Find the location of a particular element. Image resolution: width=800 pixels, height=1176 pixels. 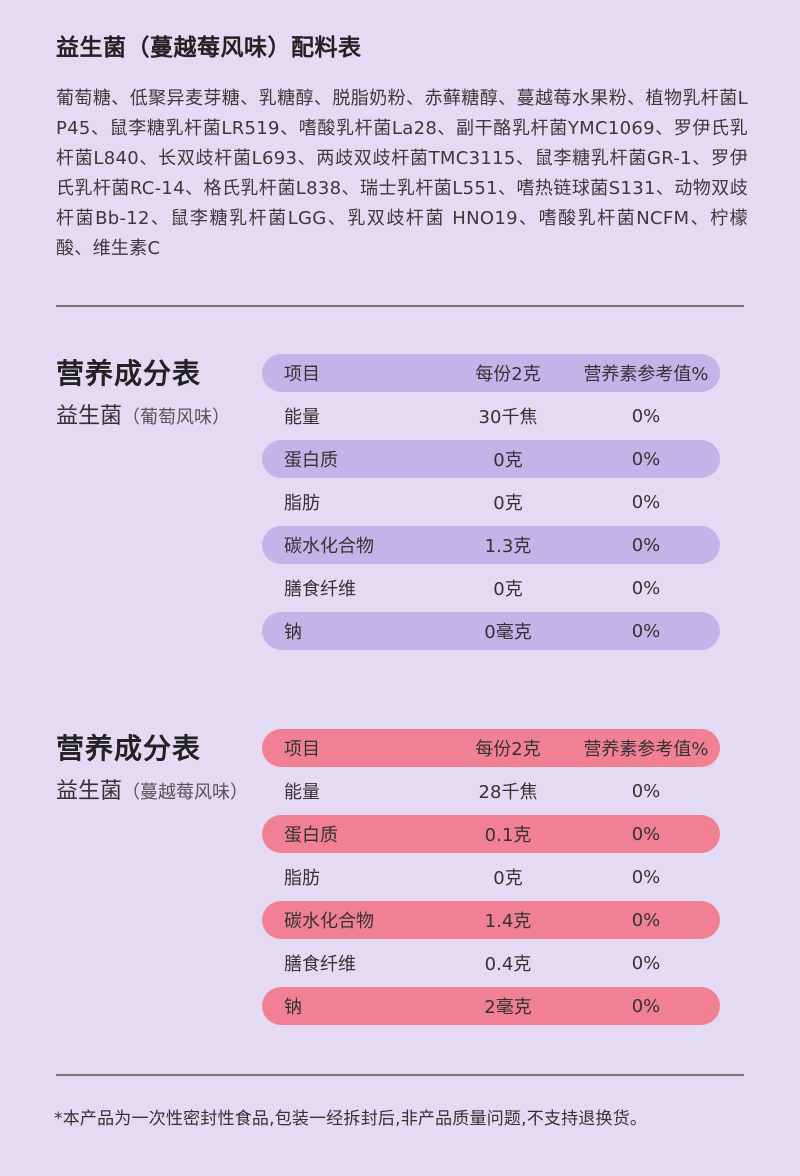

table-row: 钠 0毫克 0% is located at coordinates (491, 631).